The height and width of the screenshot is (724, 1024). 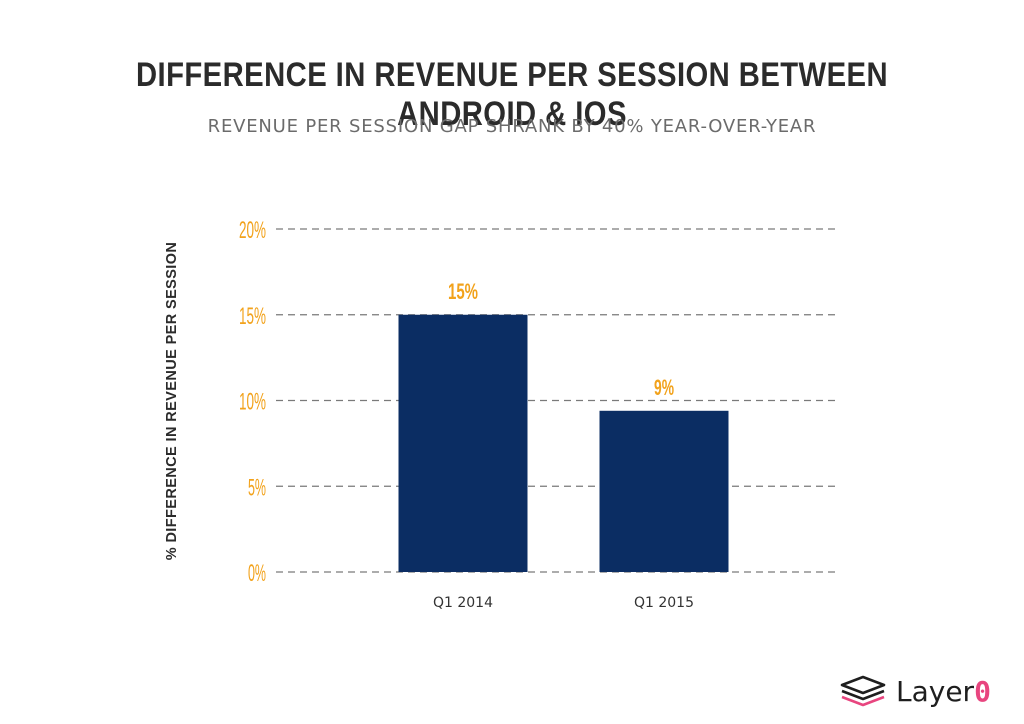 What do you see at coordinates (982, 691) in the screenshot?
I see `logo-text-accent: 0` at bounding box center [982, 691].